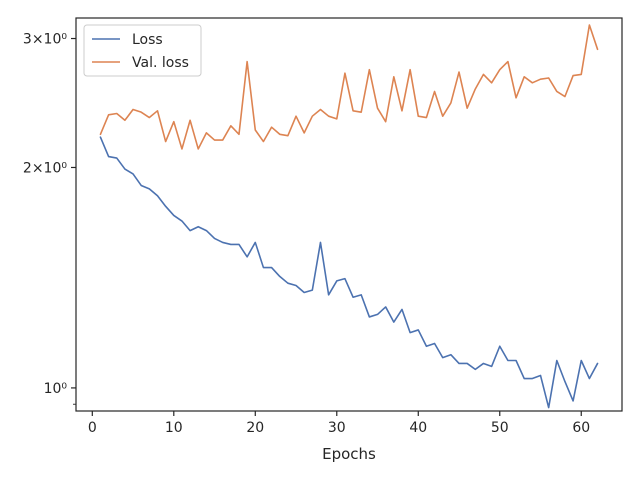 The image size is (640, 480). Describe the element at coordinates (174, 428) in the screenshot. I see `x-tick-label: 10` at that location.